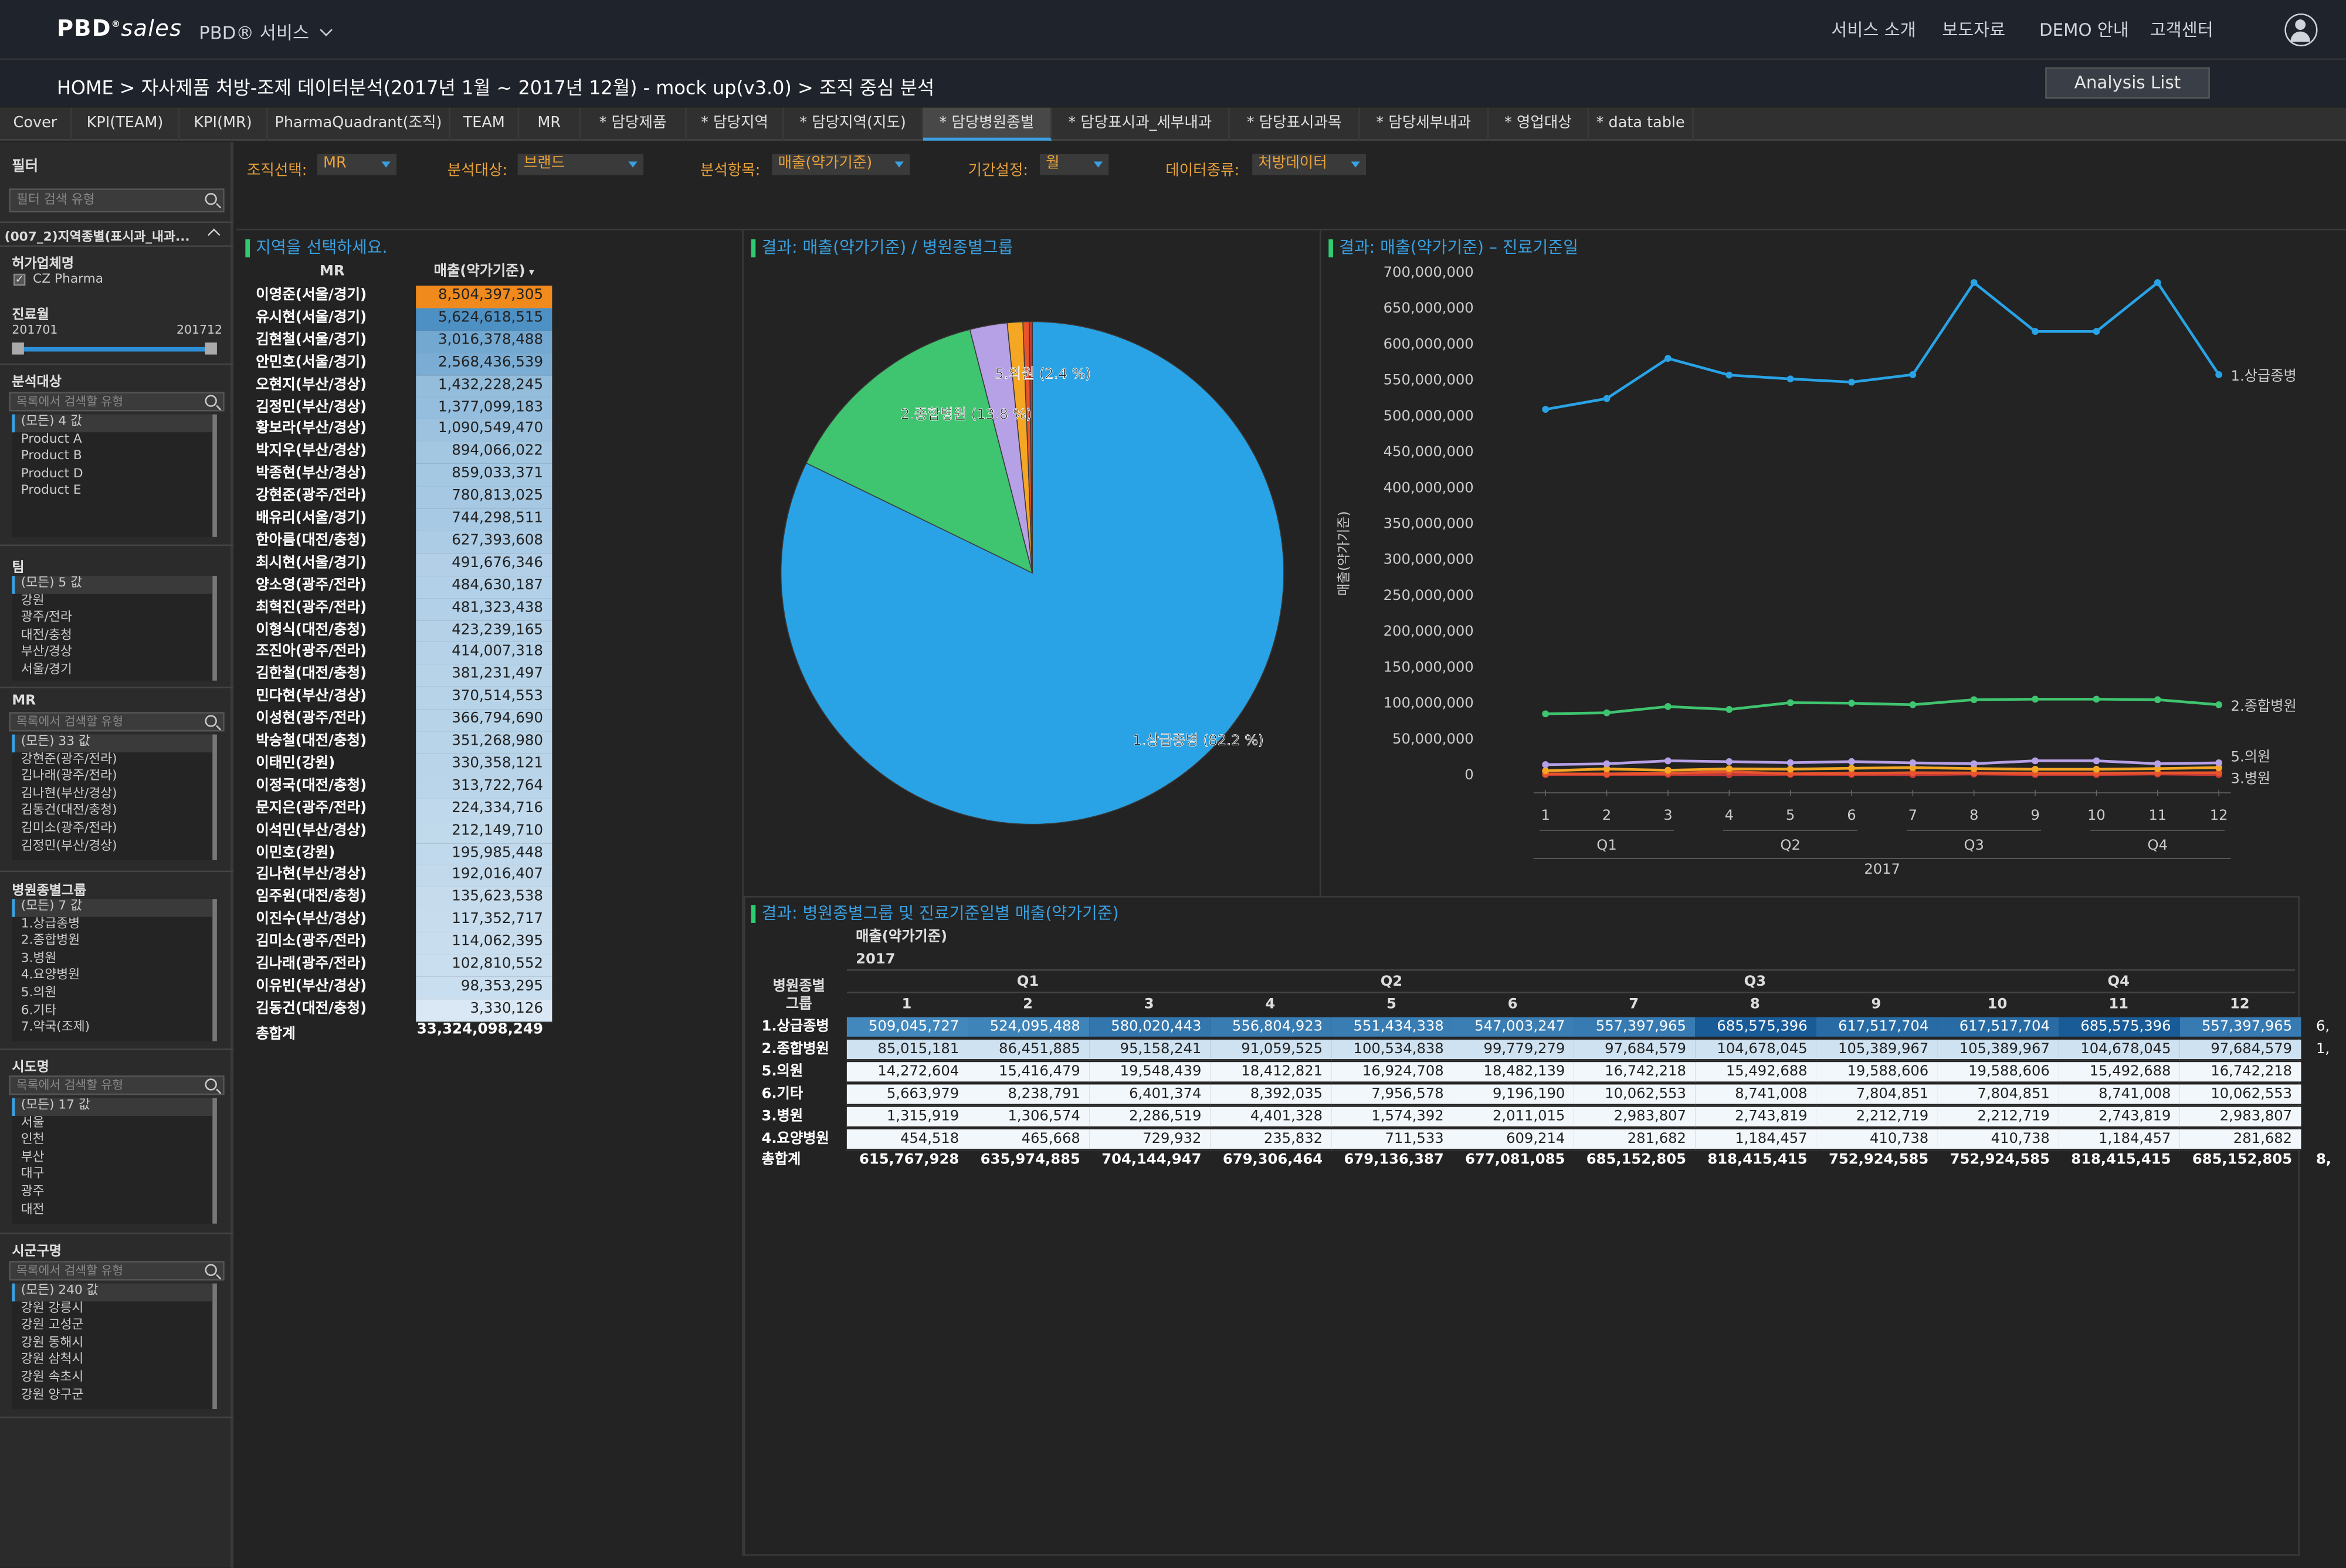 The width and height of the screenshot is (2346, 1568). Describe the element at coordinates (114, 1161) in the screenshot. I see `sido-list: (모든) 17 값 서울 인천 부산 대구 광주 대전` at that location.